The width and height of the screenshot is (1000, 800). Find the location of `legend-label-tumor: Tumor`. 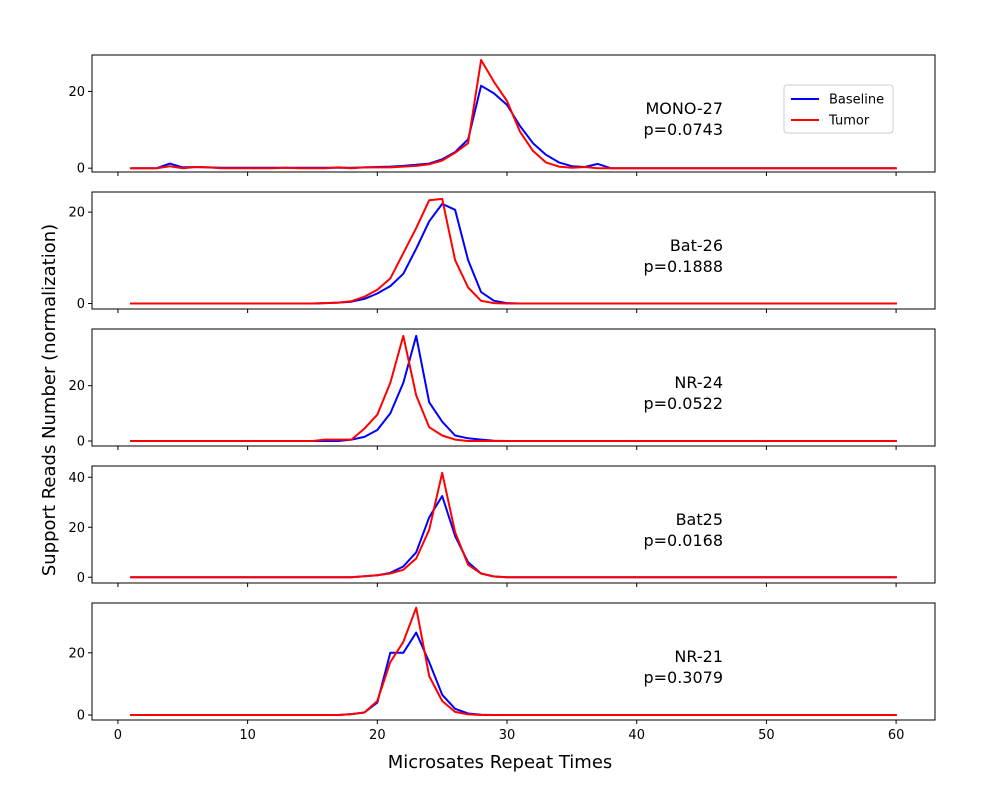

legend-label-tumor: Tumor is located at coordinates (849, 121).